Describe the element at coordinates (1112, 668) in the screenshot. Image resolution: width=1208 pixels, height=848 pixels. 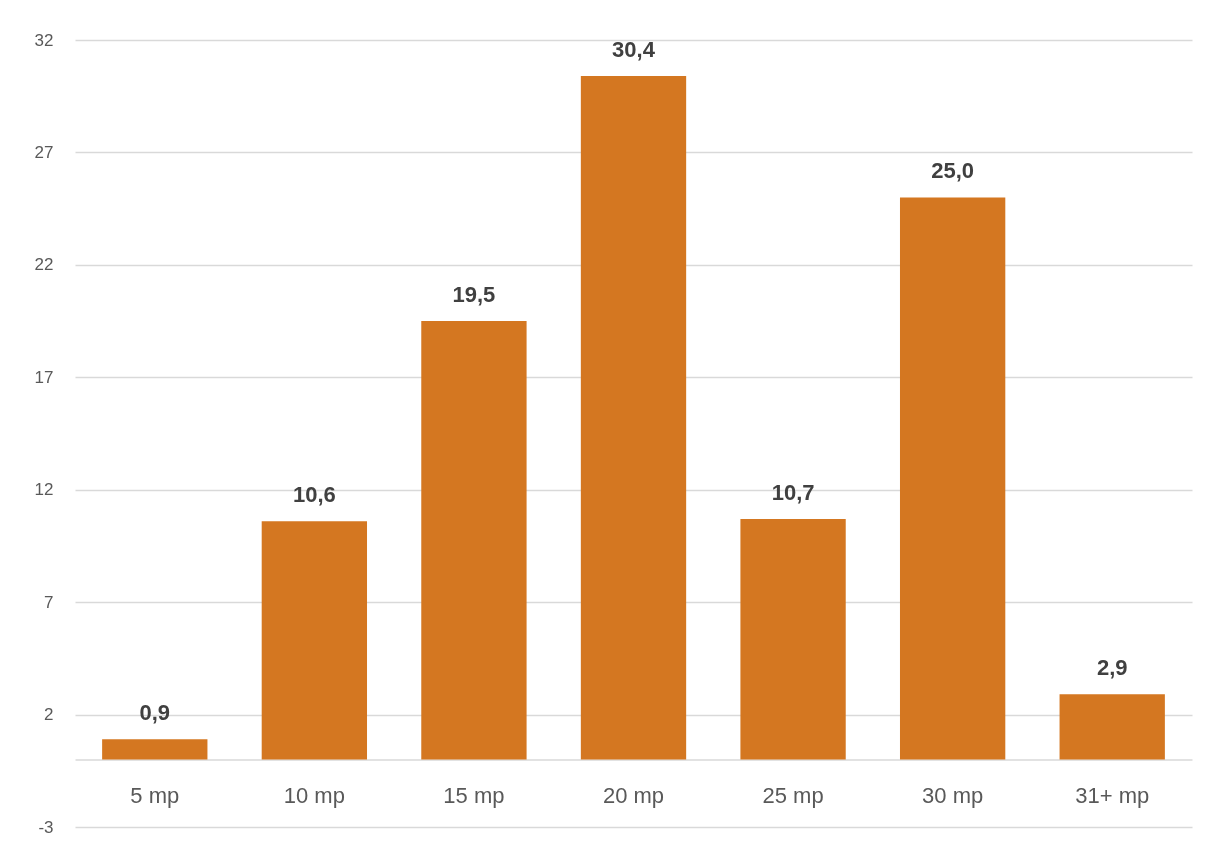
I see `data-label: 2,9` at that location.